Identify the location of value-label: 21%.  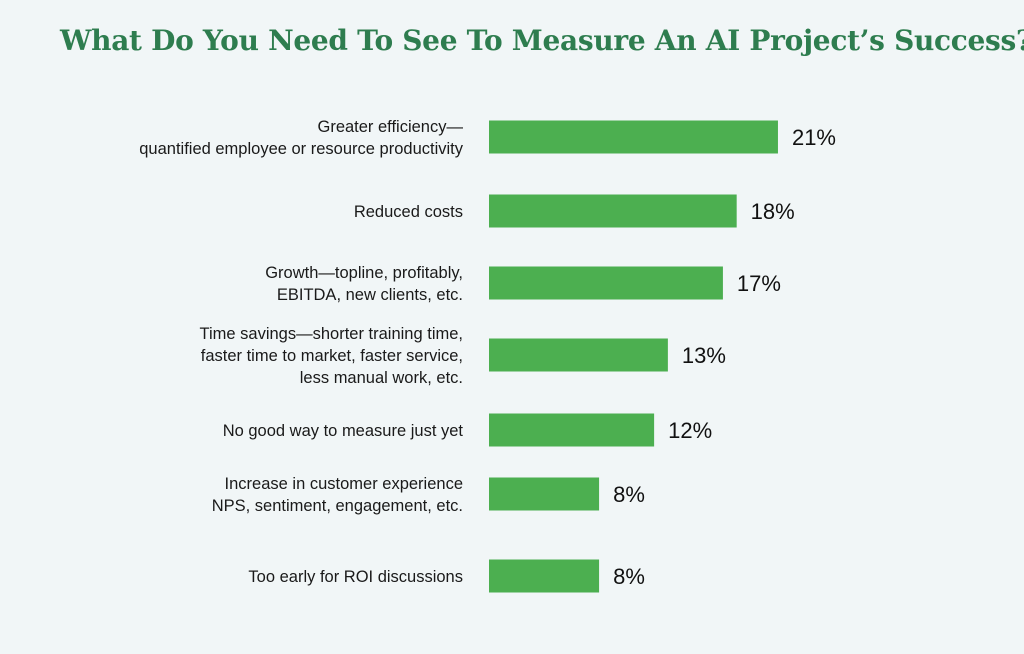
(814, 137).